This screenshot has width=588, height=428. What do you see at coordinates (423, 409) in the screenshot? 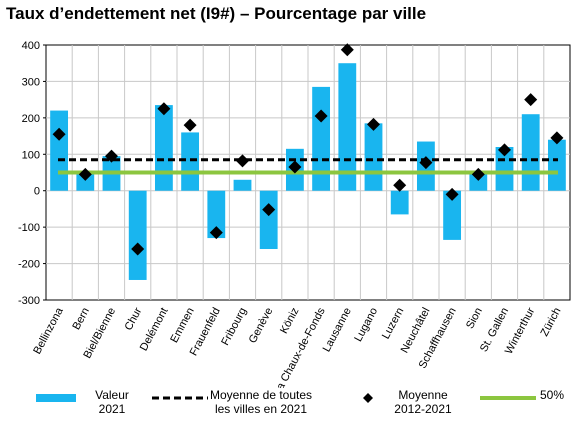
I see `legend-moyenne-line2: 2012-2021` at bounding box center [423, 409].